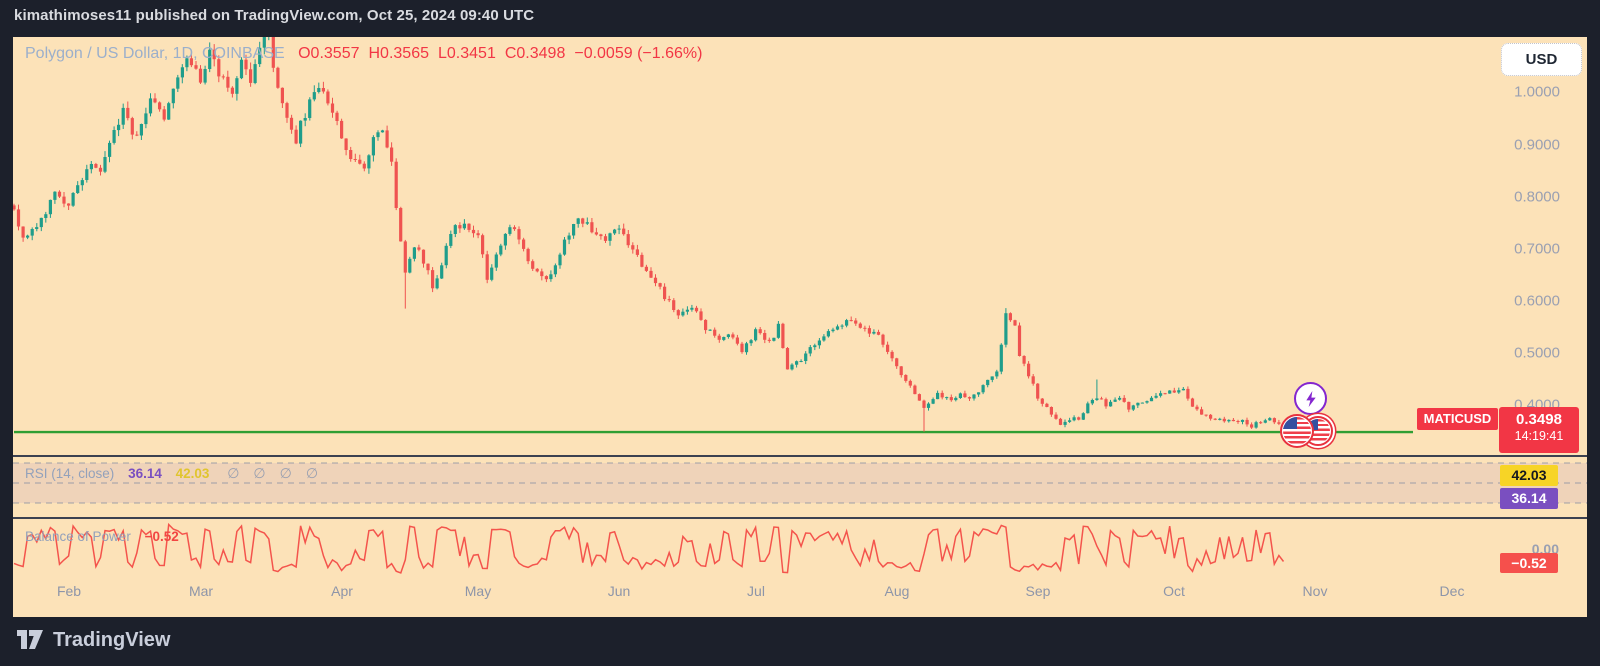  What do you see at coordinates (201, 591) in the screenshot?
I see `time-tick-label: Mar` at bounding box center [201, 591].